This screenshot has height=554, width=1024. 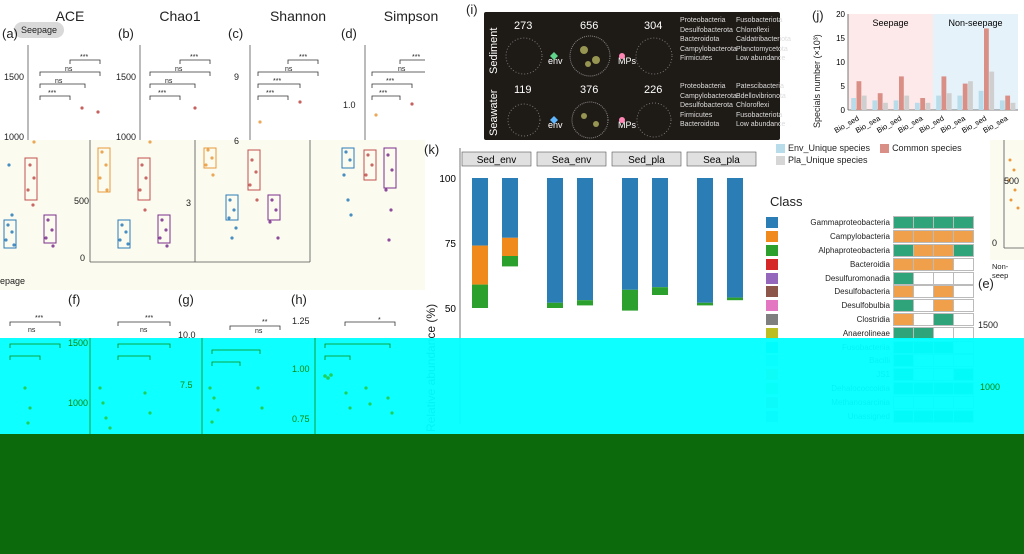 I want to click on class-label: Gammaproteobacteria, so click(x=850, y=223).